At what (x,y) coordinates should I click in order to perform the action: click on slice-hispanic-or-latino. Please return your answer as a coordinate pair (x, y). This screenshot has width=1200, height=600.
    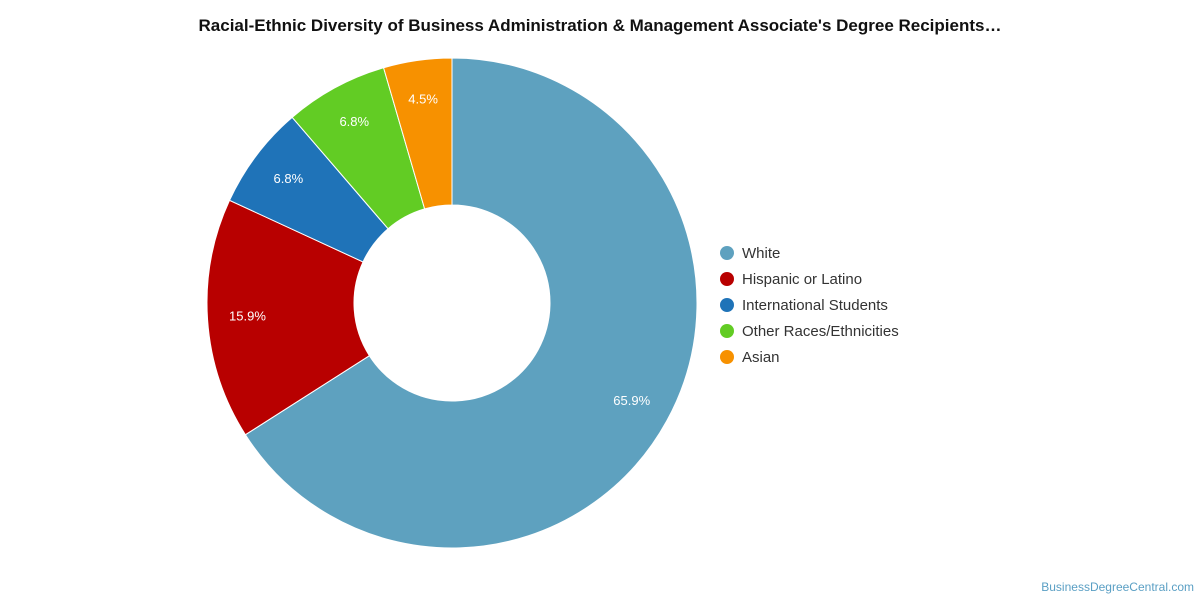
    Looking at the image, I should click on (288, 317).